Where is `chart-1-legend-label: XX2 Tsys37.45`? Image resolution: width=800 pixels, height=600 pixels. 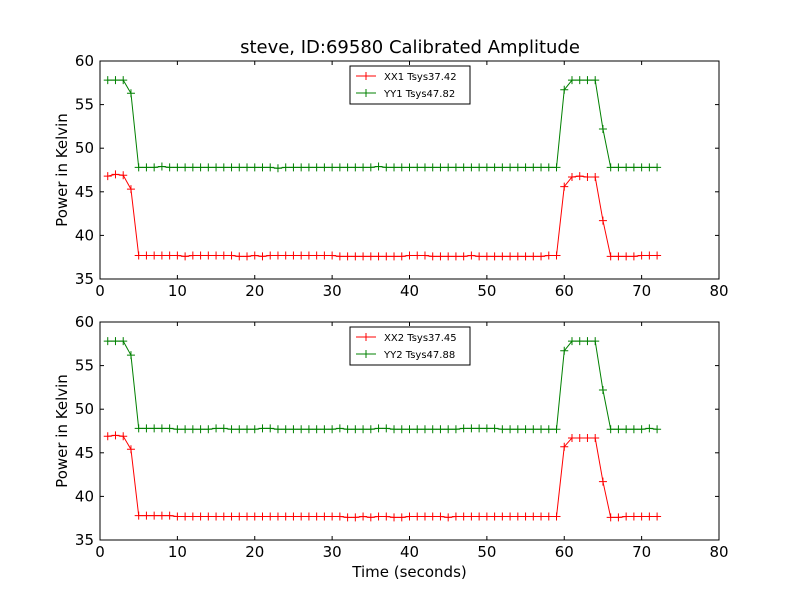 chart-1-legend-label: XX2 Tsys37.45 is located at coordinates (420, 338).